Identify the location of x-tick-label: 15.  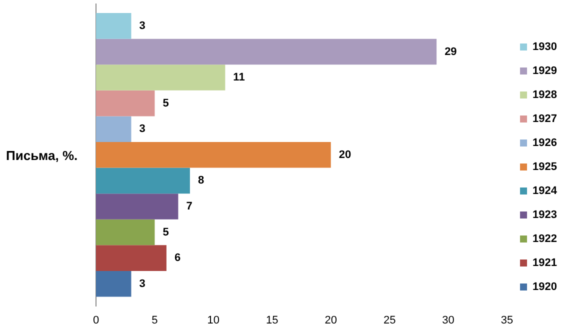
(272, 320).